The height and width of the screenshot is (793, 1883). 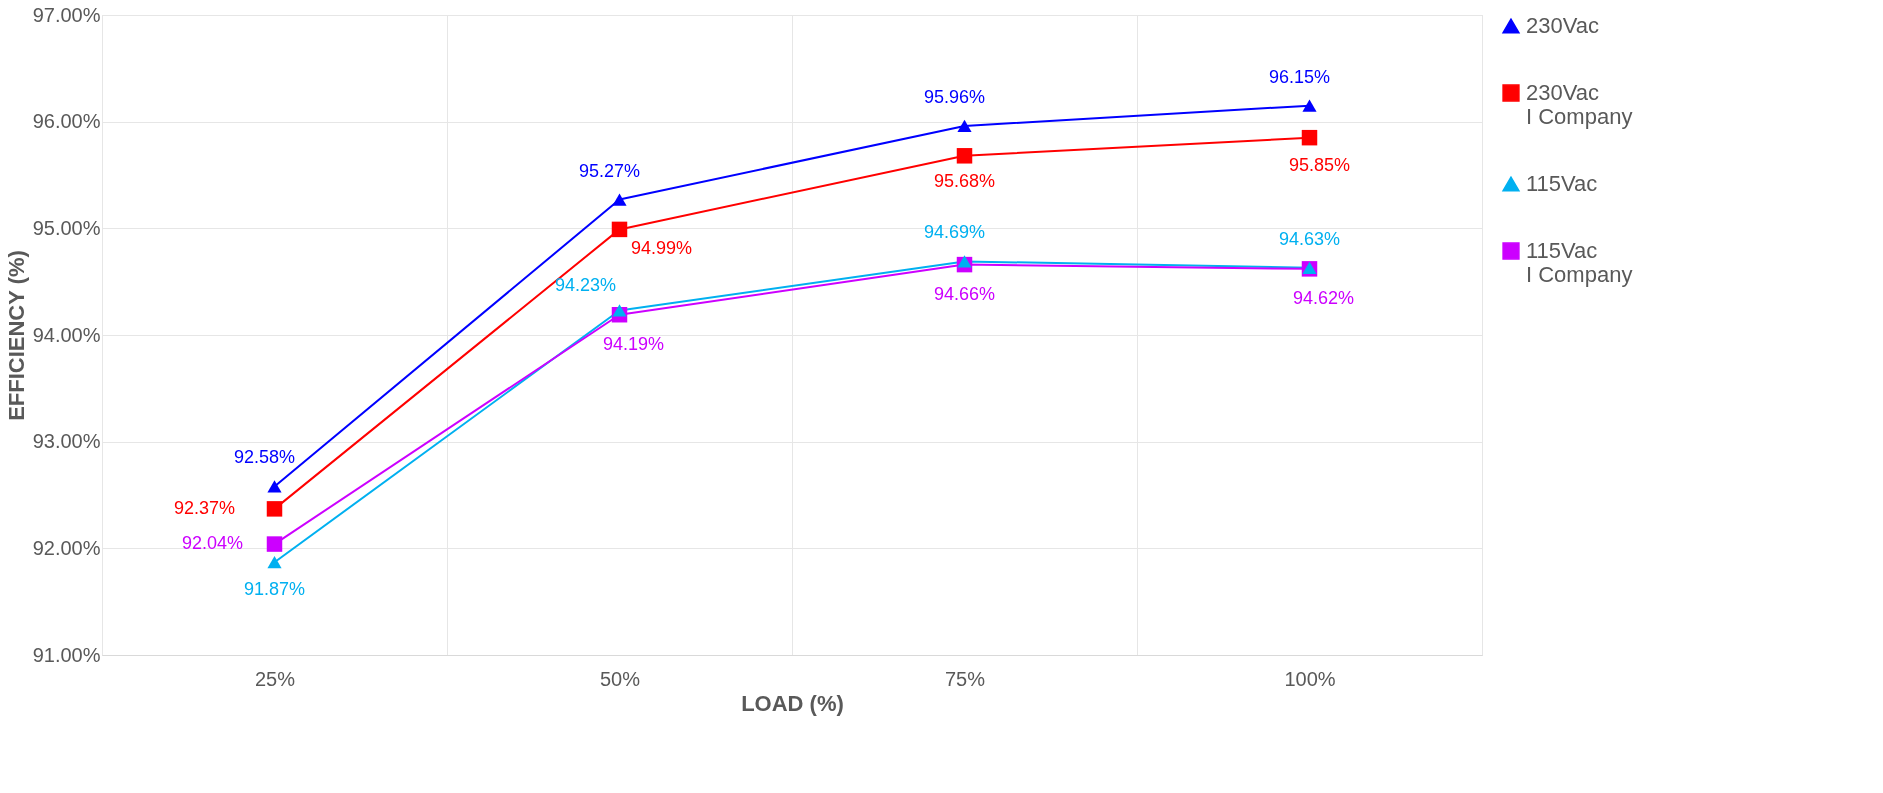 I want to click on legend-label: 115Vac I Company, so click(x=1579, y=262).